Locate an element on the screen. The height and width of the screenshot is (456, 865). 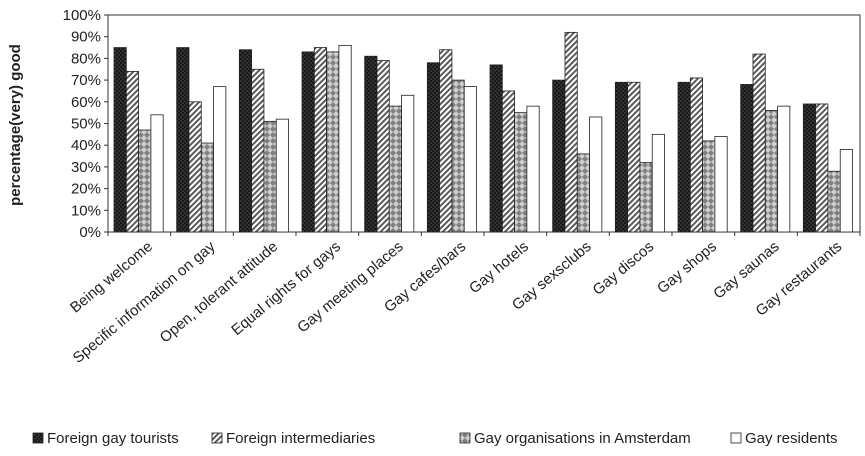
y-tick-label: 50% is located at coordinates (86, 124).